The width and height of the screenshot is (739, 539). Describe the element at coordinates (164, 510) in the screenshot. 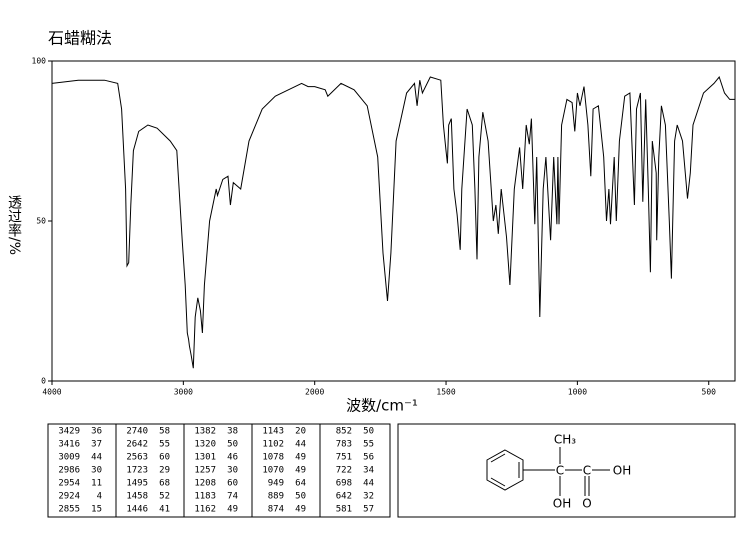

I see `peak-transmittance: 41` at that location.